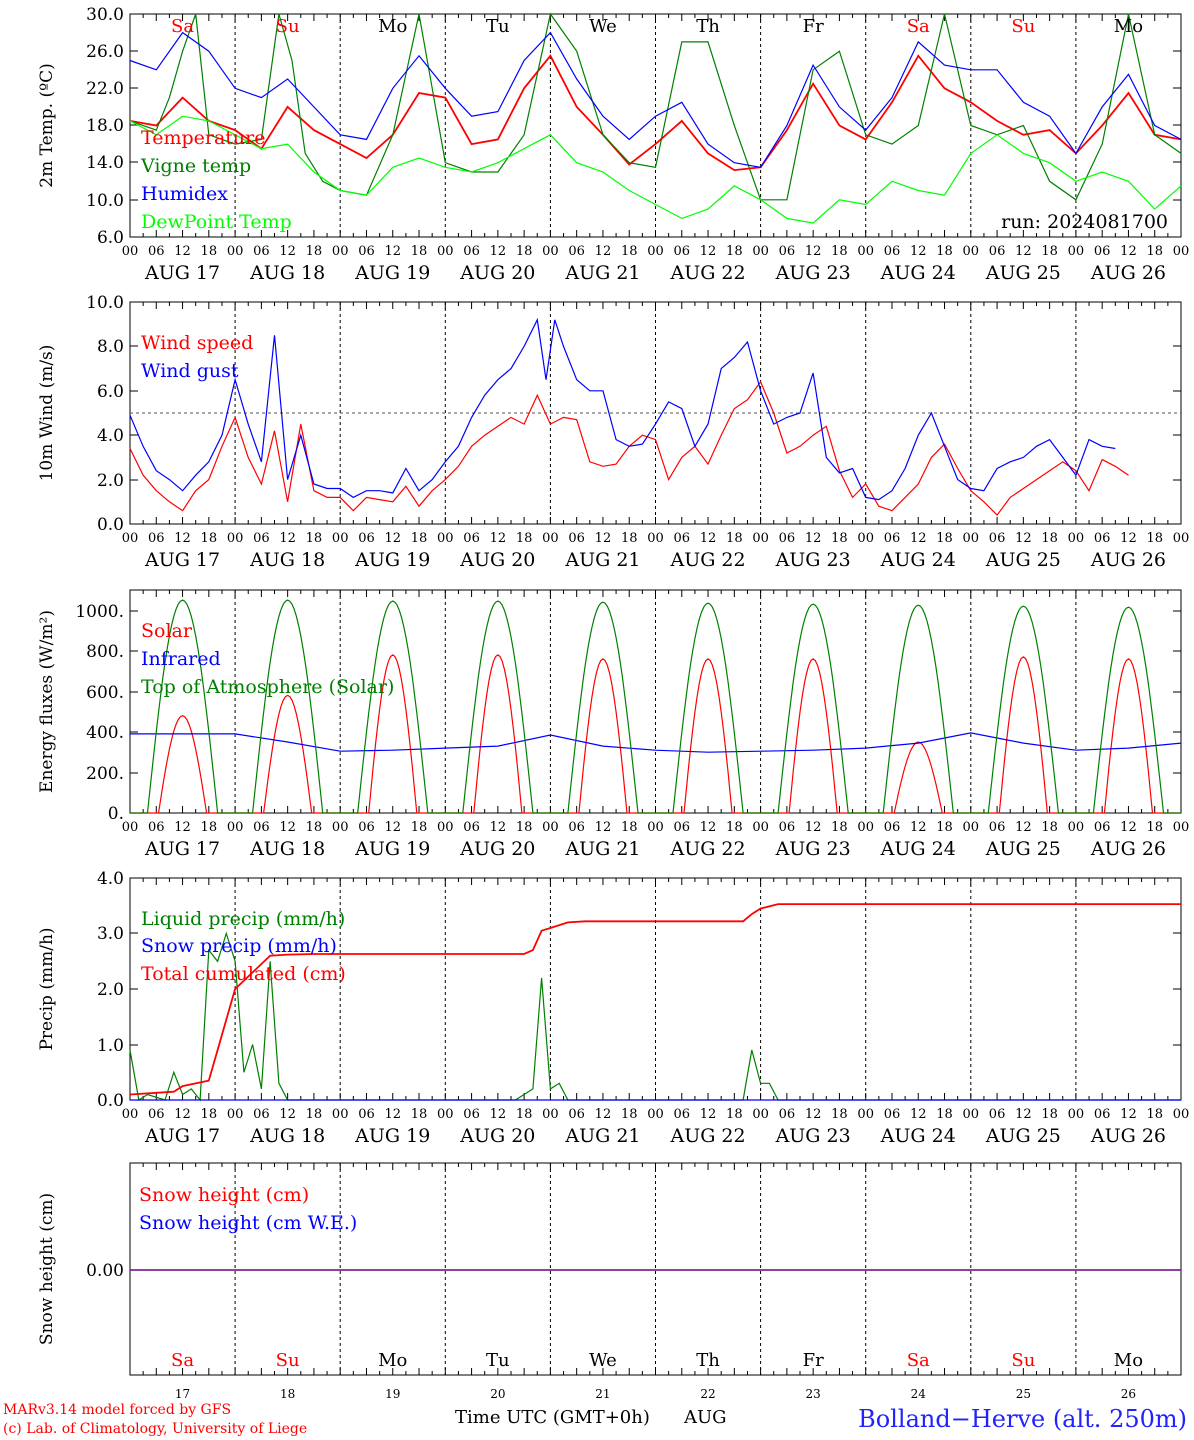 The image size is (1194, 1440). What do you see at coordinates (707, 1394) in the screenshot?
I see `day-number-label: 22` at bounding box center [707, 1394].